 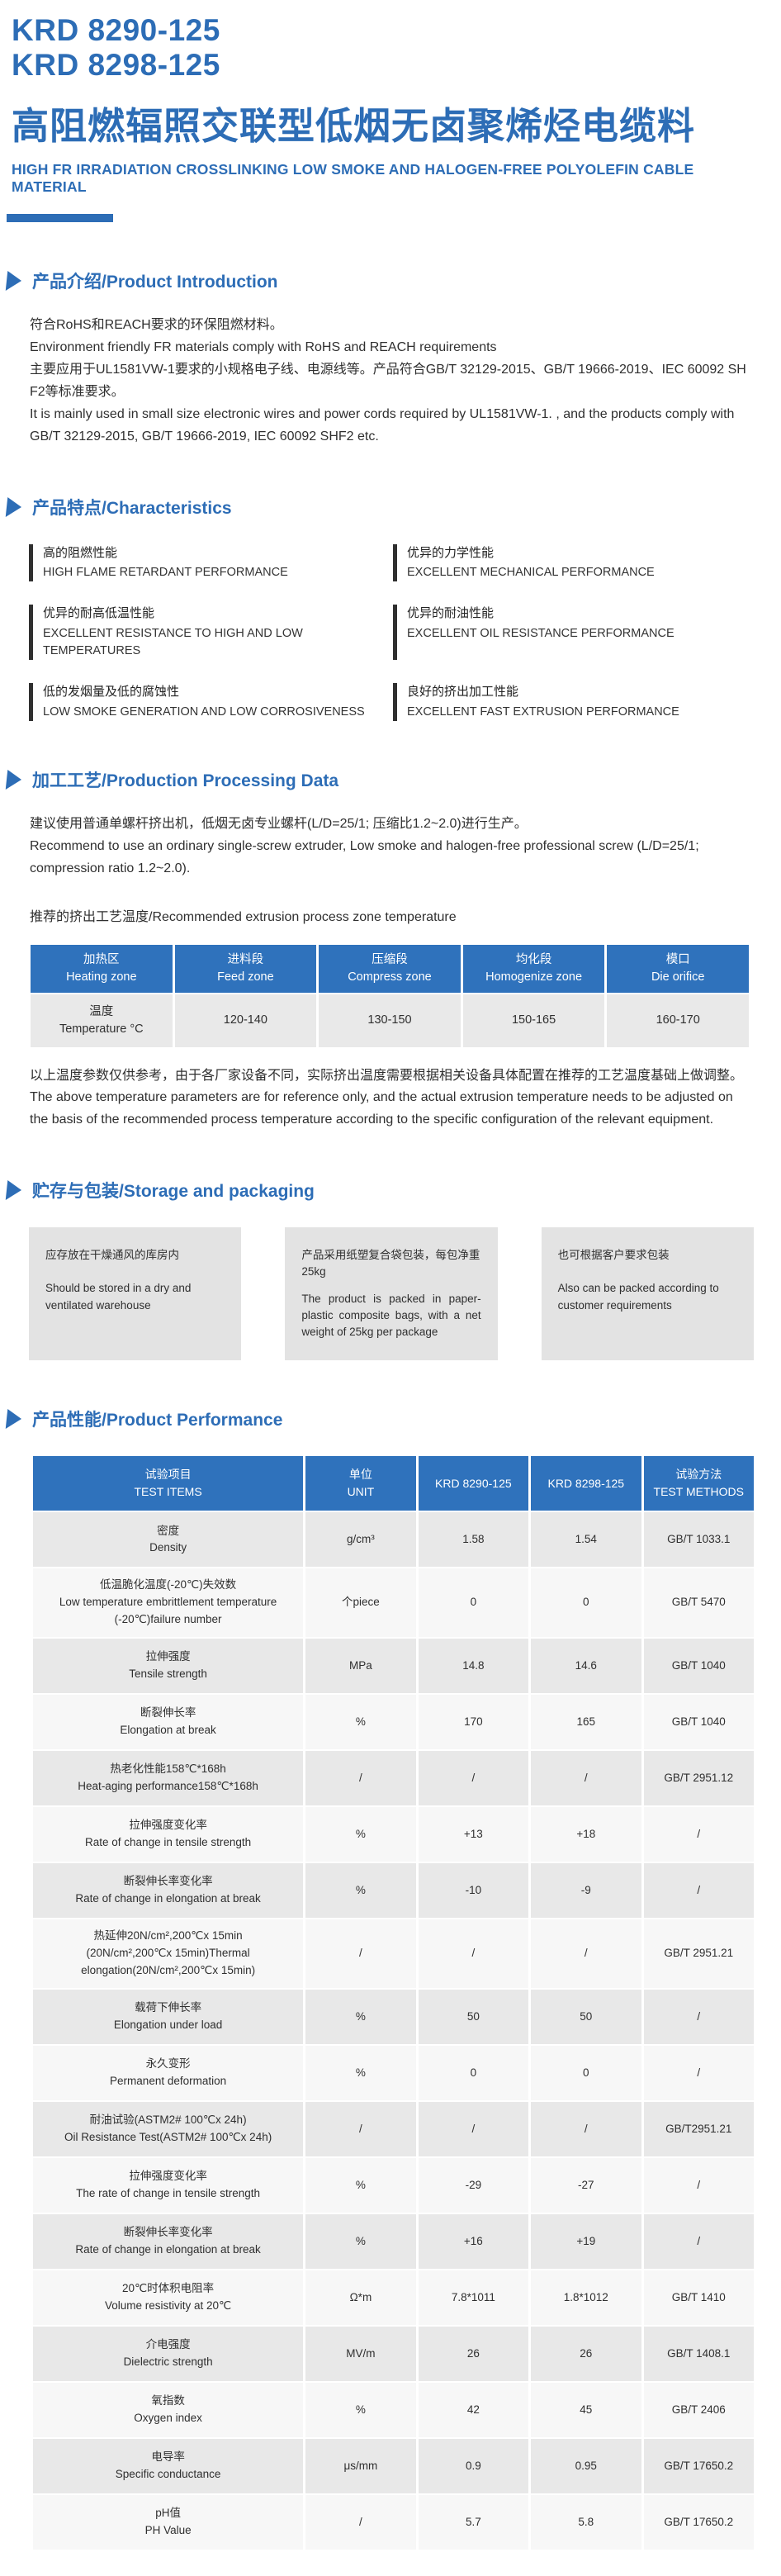 What do you see at coordinates (678, 1020) in the screenshot?
I see `temperature-value-cell: 160-170` at bounding box center [678, 1020].